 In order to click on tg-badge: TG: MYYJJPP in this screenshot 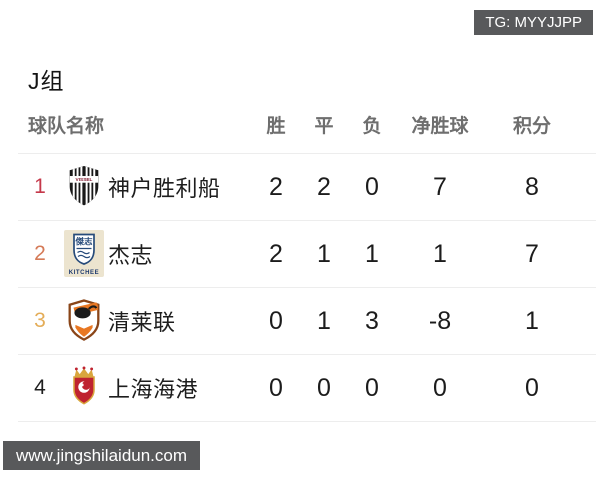, I will do `click(533, 22)`.